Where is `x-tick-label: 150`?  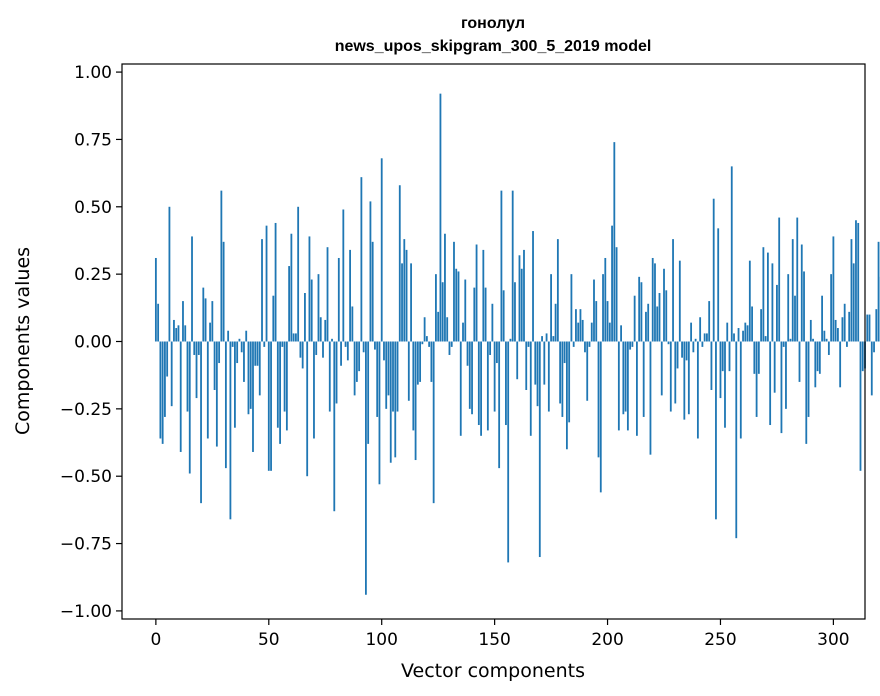 x-tick-label: 150 is located at coordinates (494, 640).